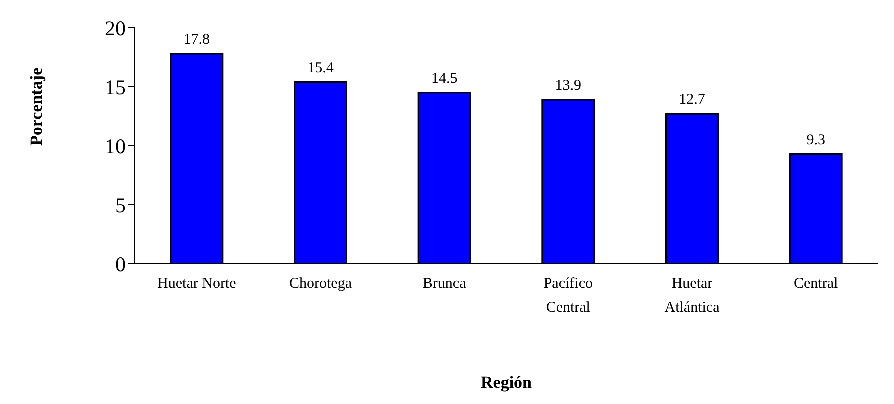 The image size is (894, 404). Describe the element at coordinates (197, 40) in the screenshot. I see `data-label: 17.8` at that location.